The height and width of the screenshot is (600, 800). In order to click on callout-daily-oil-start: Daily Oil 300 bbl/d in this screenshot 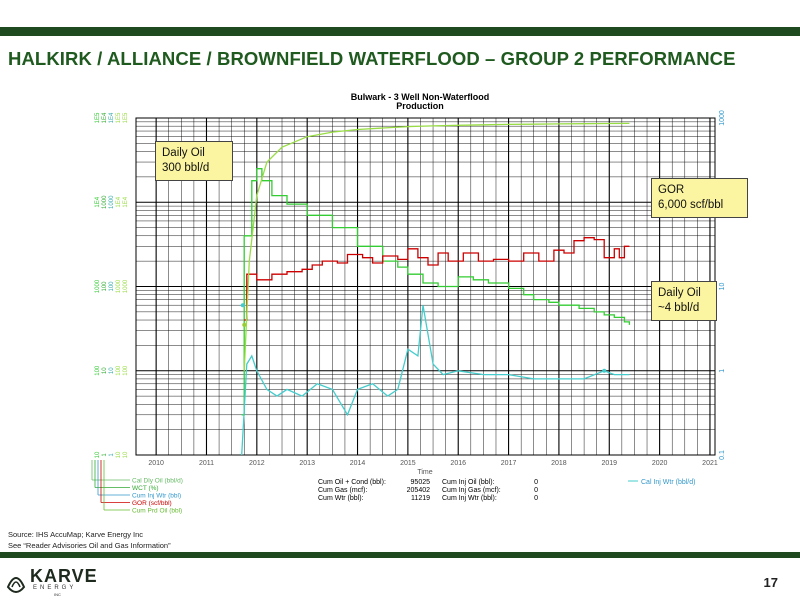, I will do `click(194, 161)`.